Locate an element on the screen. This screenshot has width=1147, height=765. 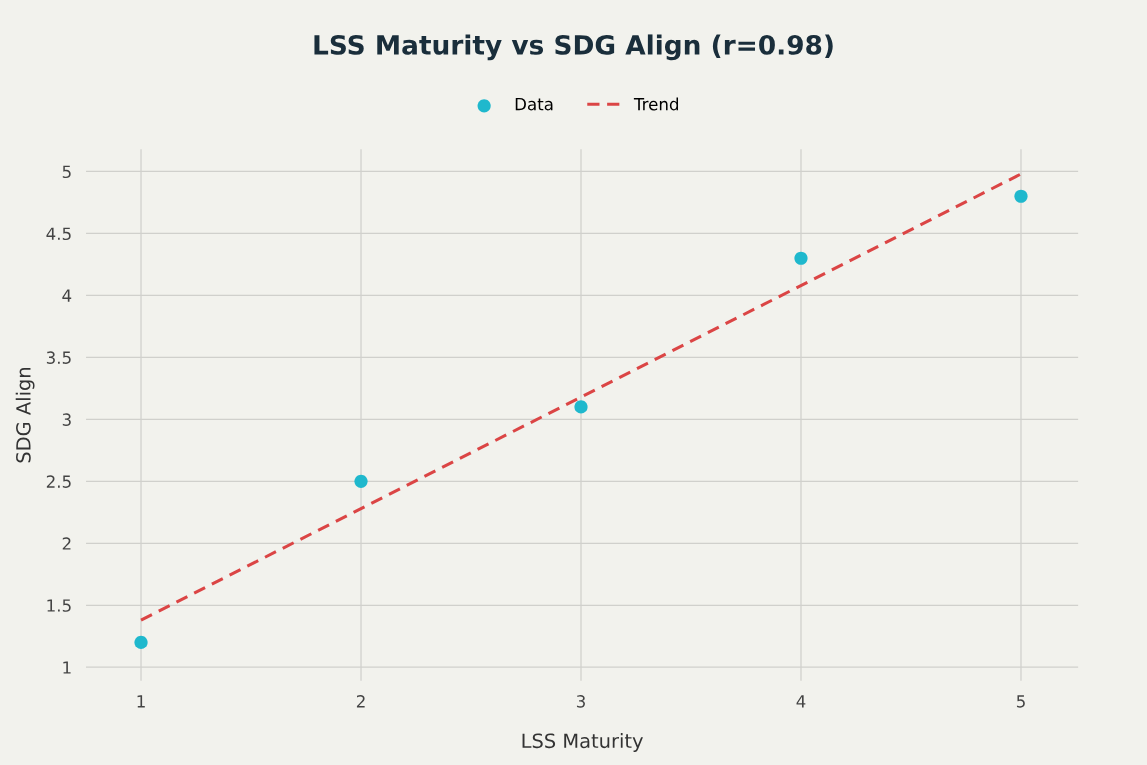
y-tick-label: 1.5 is located at coordinates (59, 605).